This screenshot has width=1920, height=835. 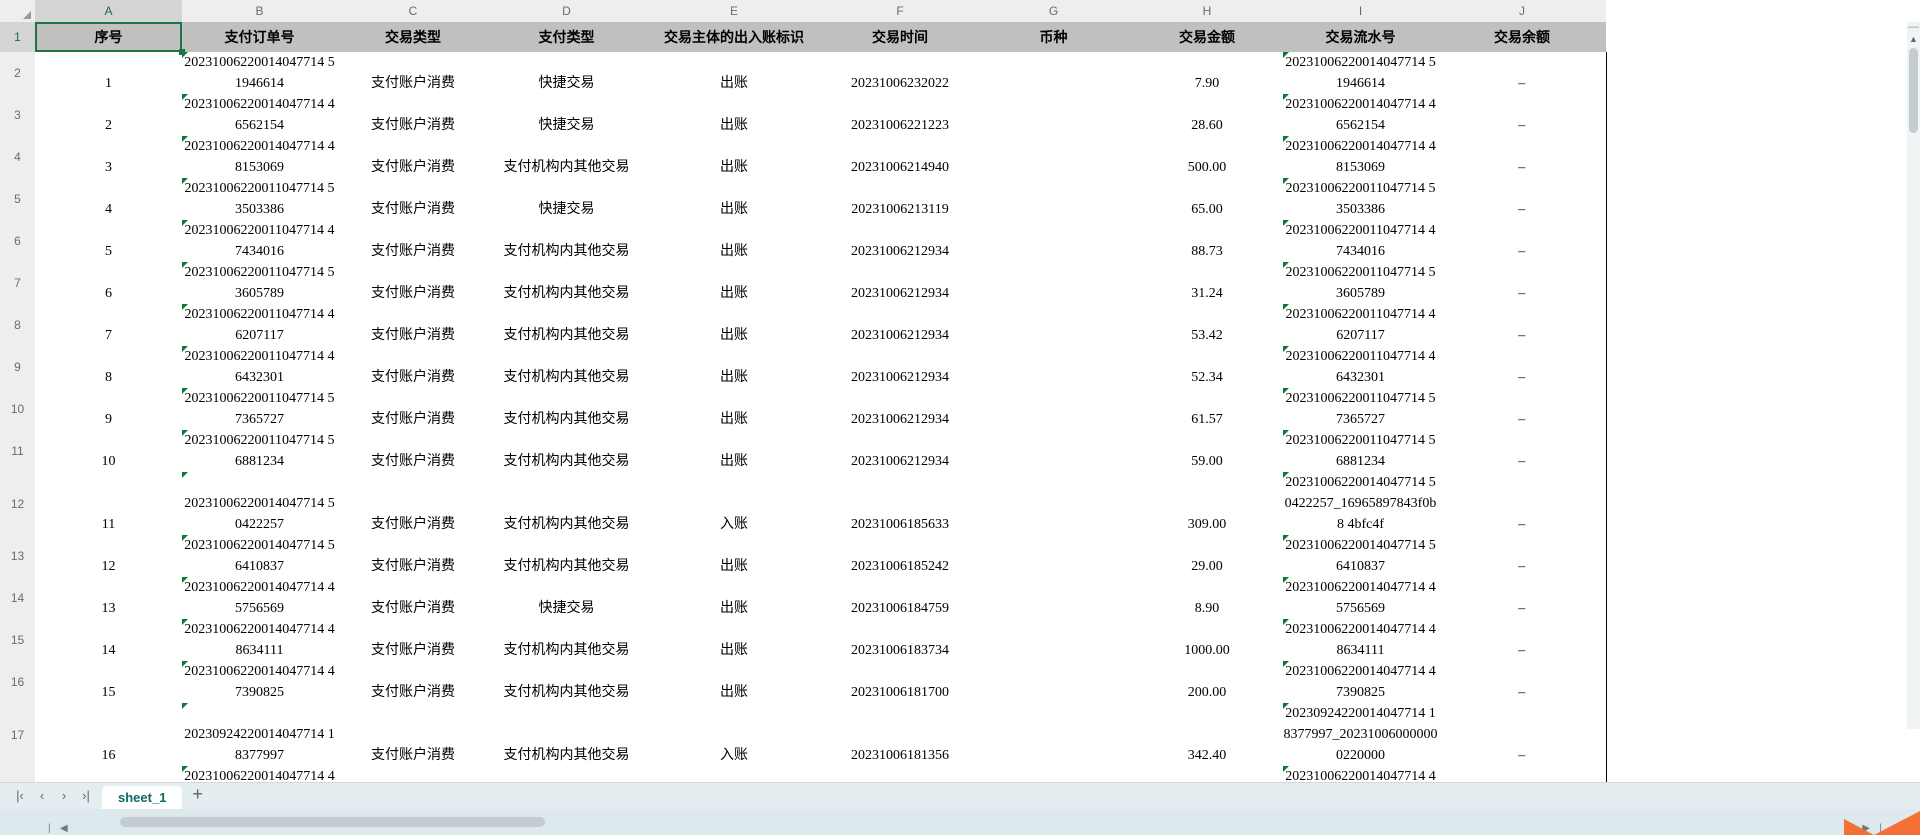 What do you see at coordinates (1207, 367) in the screenshot?
I see `cell-h9: 52.34` at bounding box center [1207, 367].